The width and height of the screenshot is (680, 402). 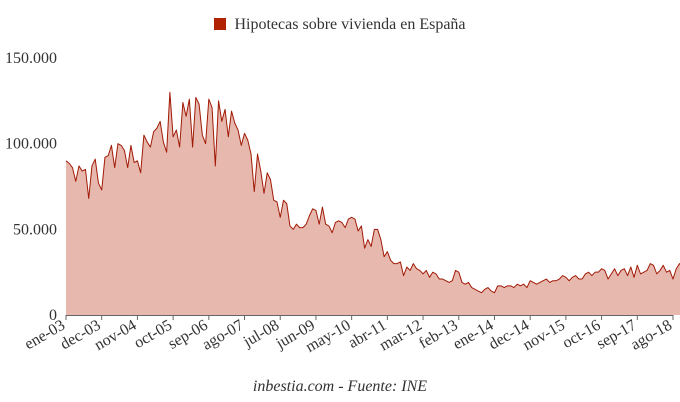 I want to click on legend: Hipotecas sobre vivienda en España, so click(x=340, y=25).